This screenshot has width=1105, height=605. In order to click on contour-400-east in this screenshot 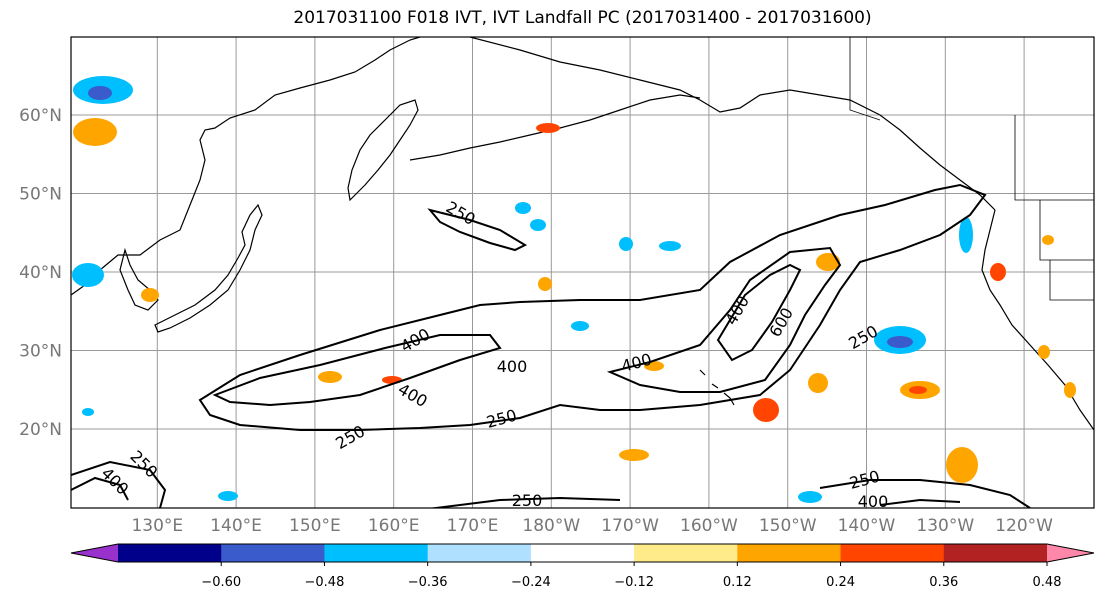, I will do `click(724, 319)`.